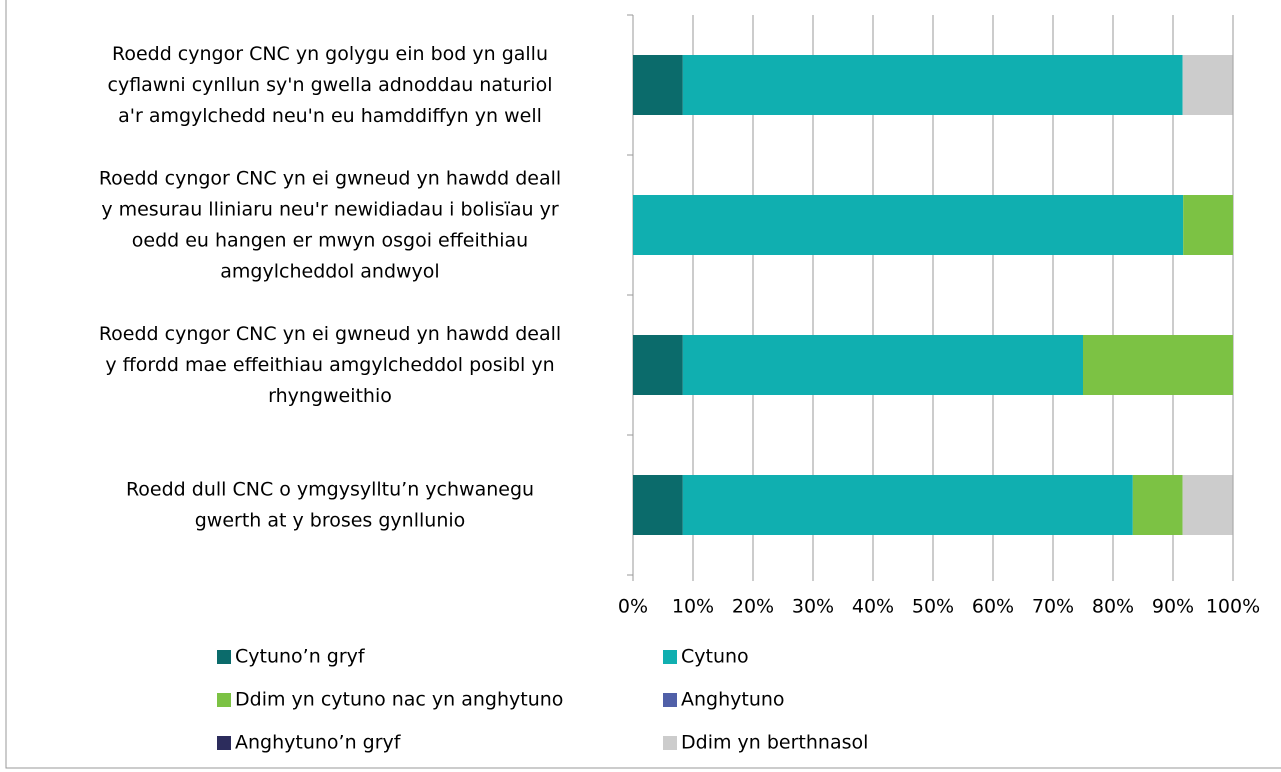 The width and height of the screenshot is (1281, 772). What do you see at coordinates (693, 607) in the screenshot?
I see `x-tick-label: 10%` at bounding box center [693, 607].